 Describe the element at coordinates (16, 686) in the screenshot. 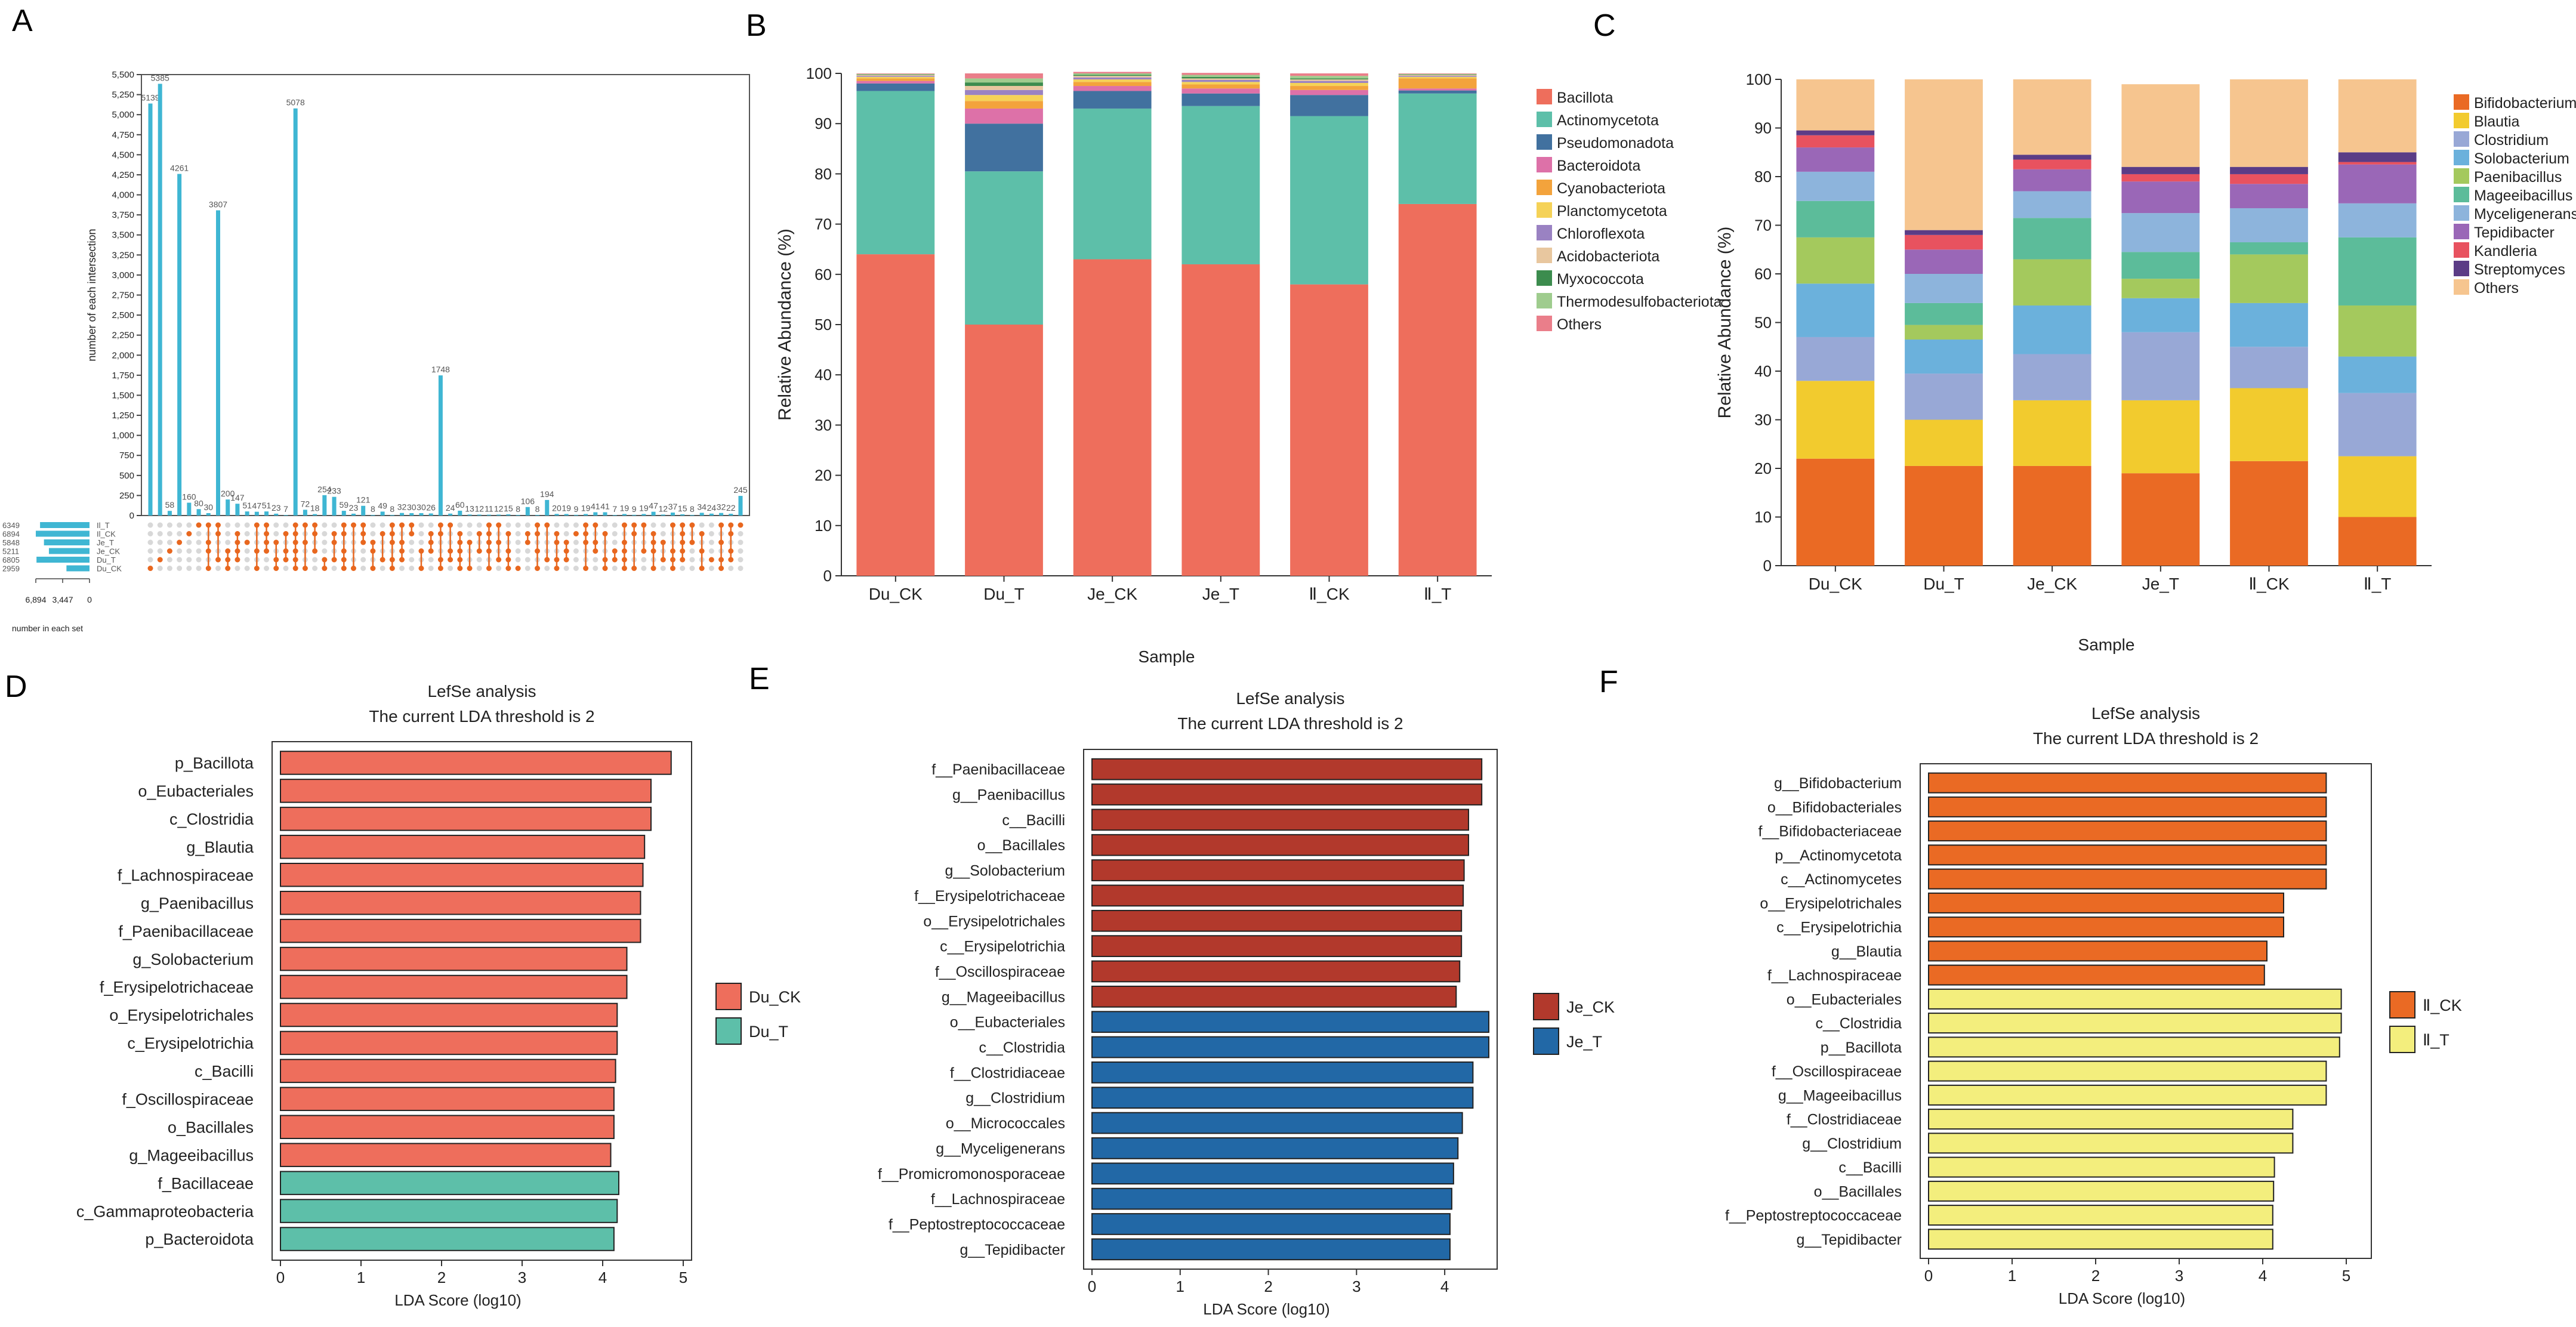

I see `panel-label-d: D` at that location.